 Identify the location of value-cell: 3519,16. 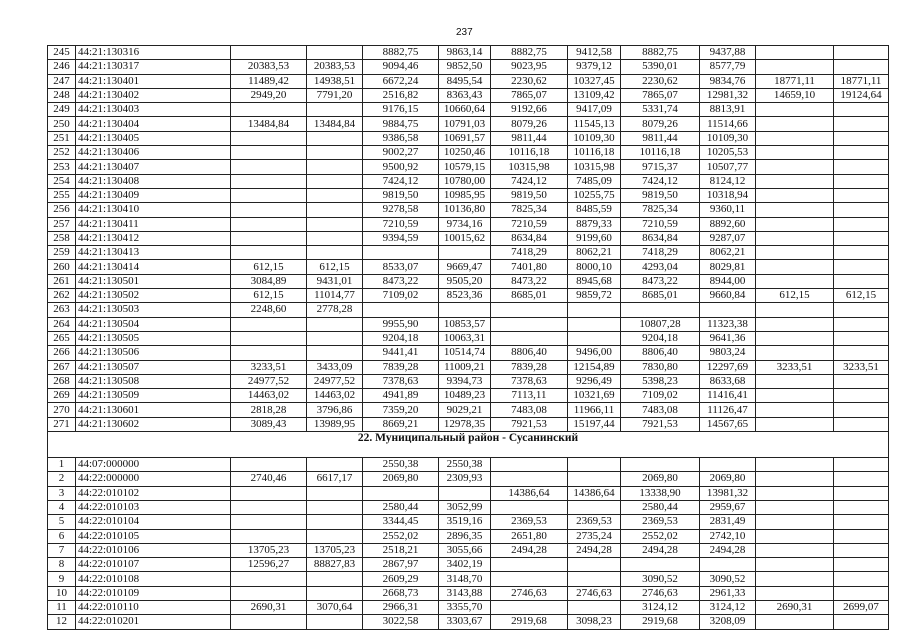
(464, 522).